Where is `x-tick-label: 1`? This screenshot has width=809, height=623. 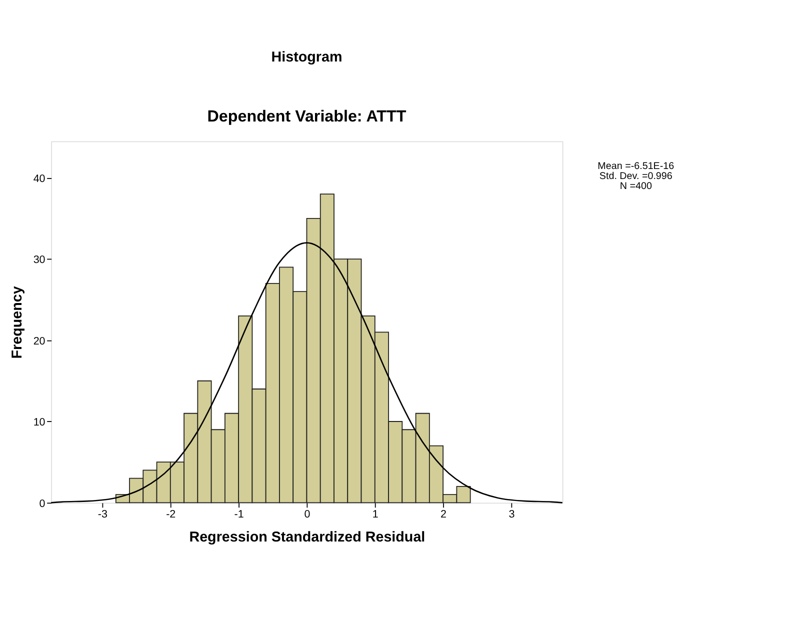 x-tick-label: 1 is located at coordinates (375, 514).